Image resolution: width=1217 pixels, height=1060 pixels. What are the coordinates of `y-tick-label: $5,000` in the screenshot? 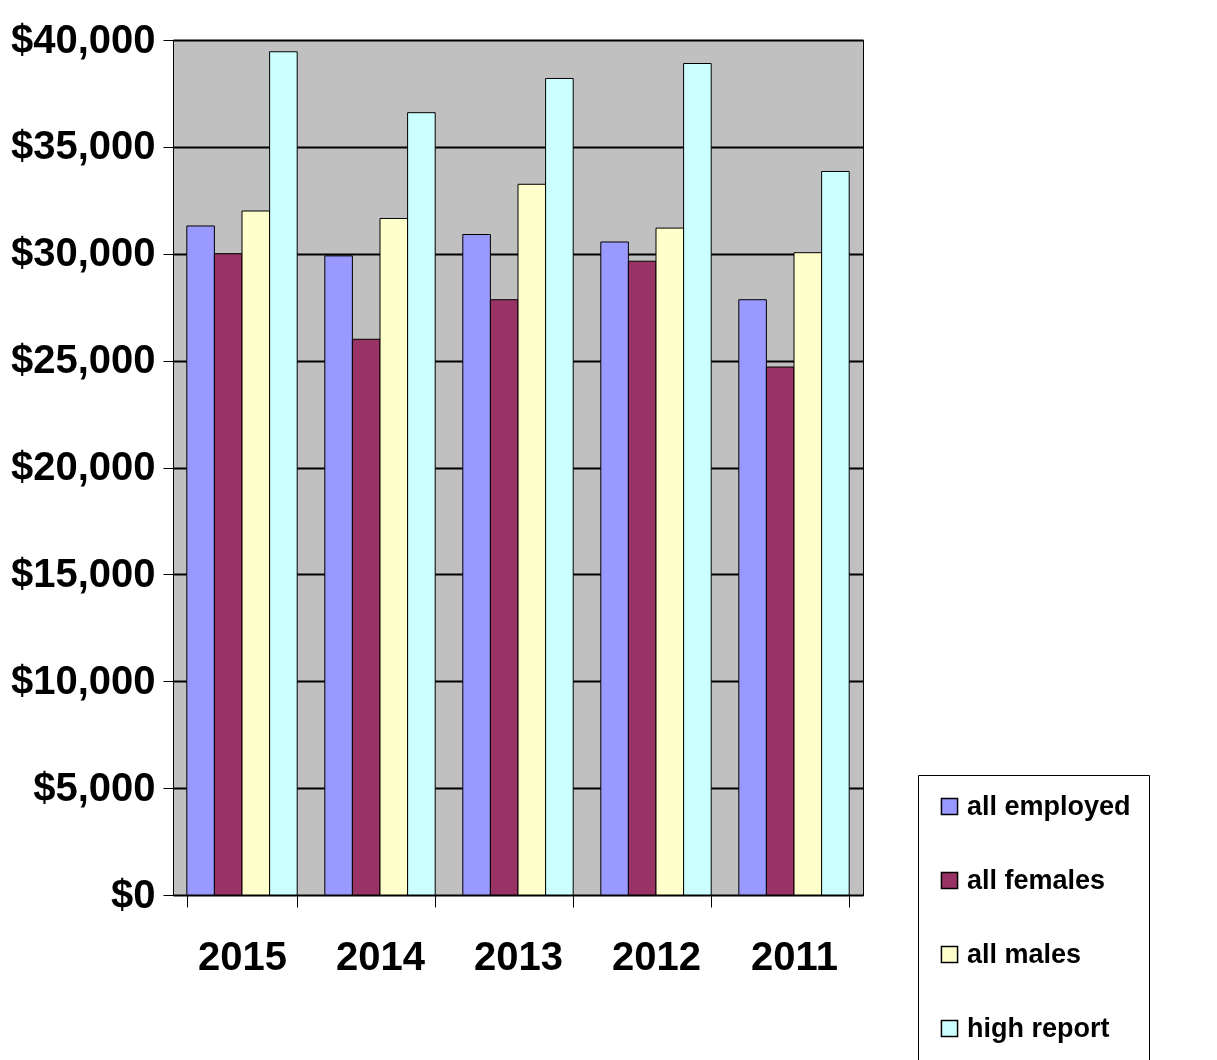 It's located at (94, 786).